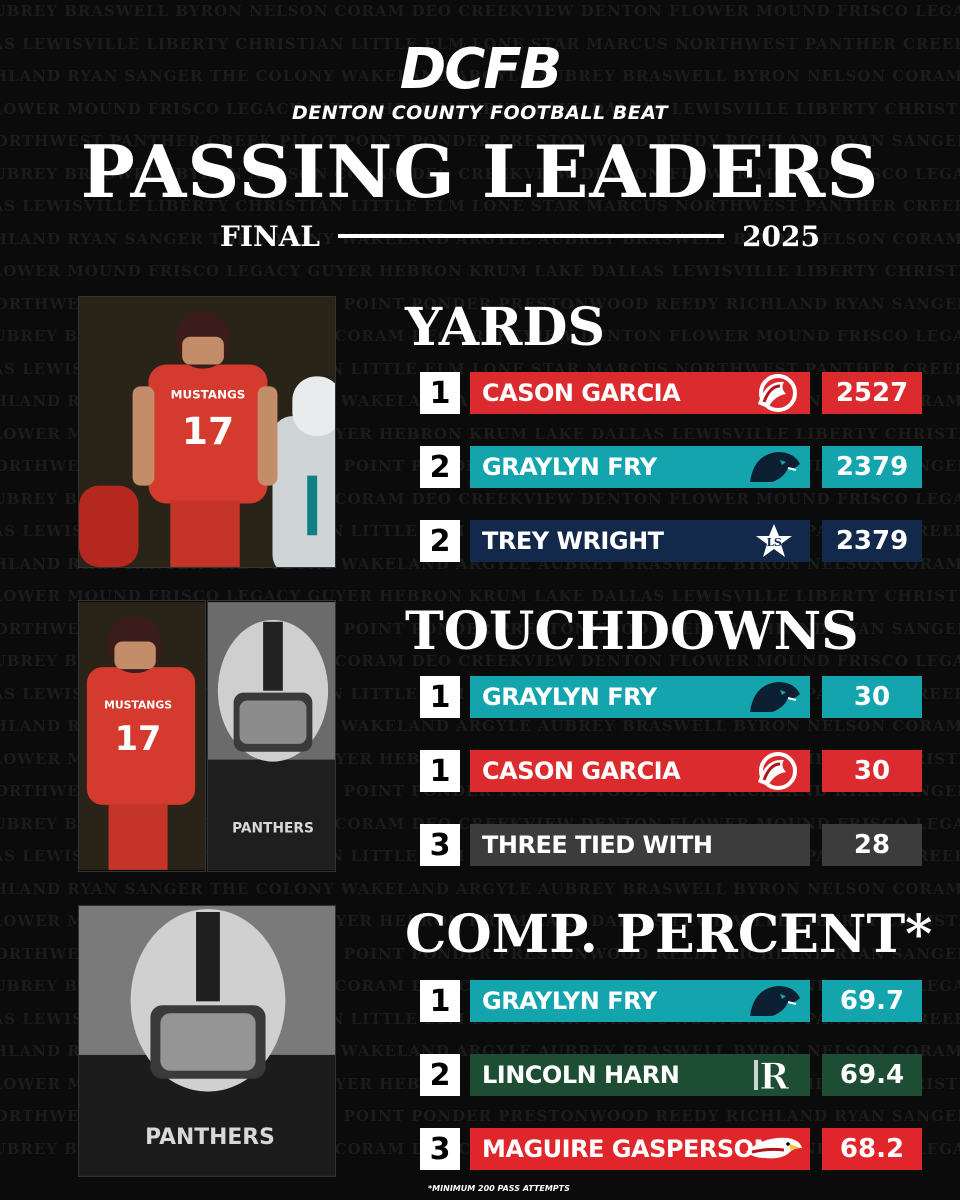  I want to click on leaderboard-row: 2 LINCOLN HARN R 69.4, so click(671, 1075).